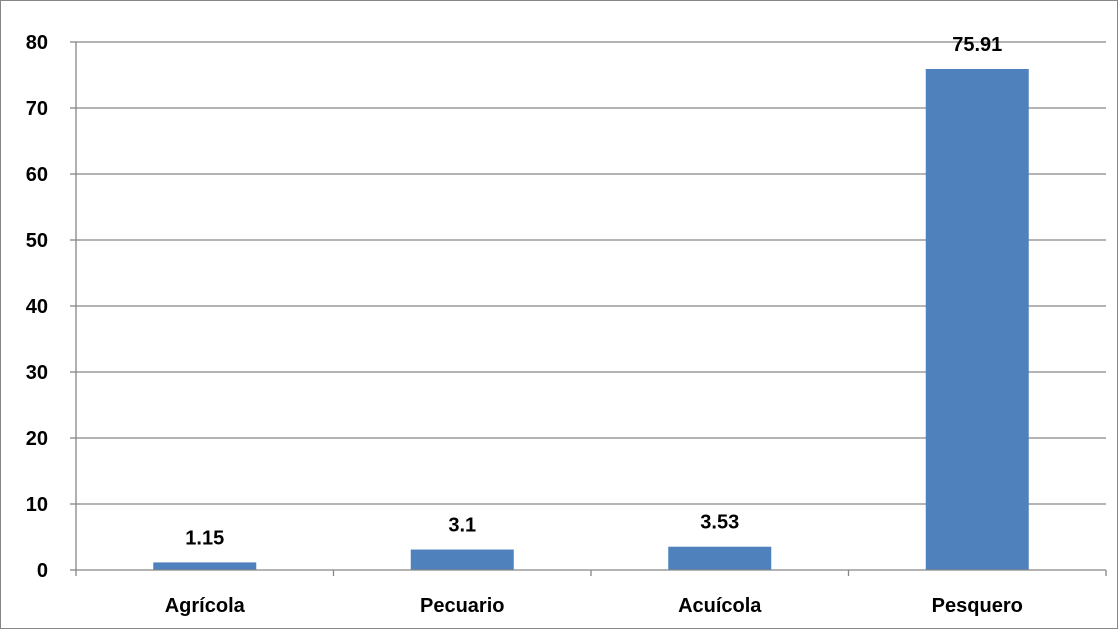 Image resolution: width=1118 pixels, height=630 pixels. Describe the element at coordinates (37, 109) in the screenshot. I see `y-tick-label: 70` at that location.